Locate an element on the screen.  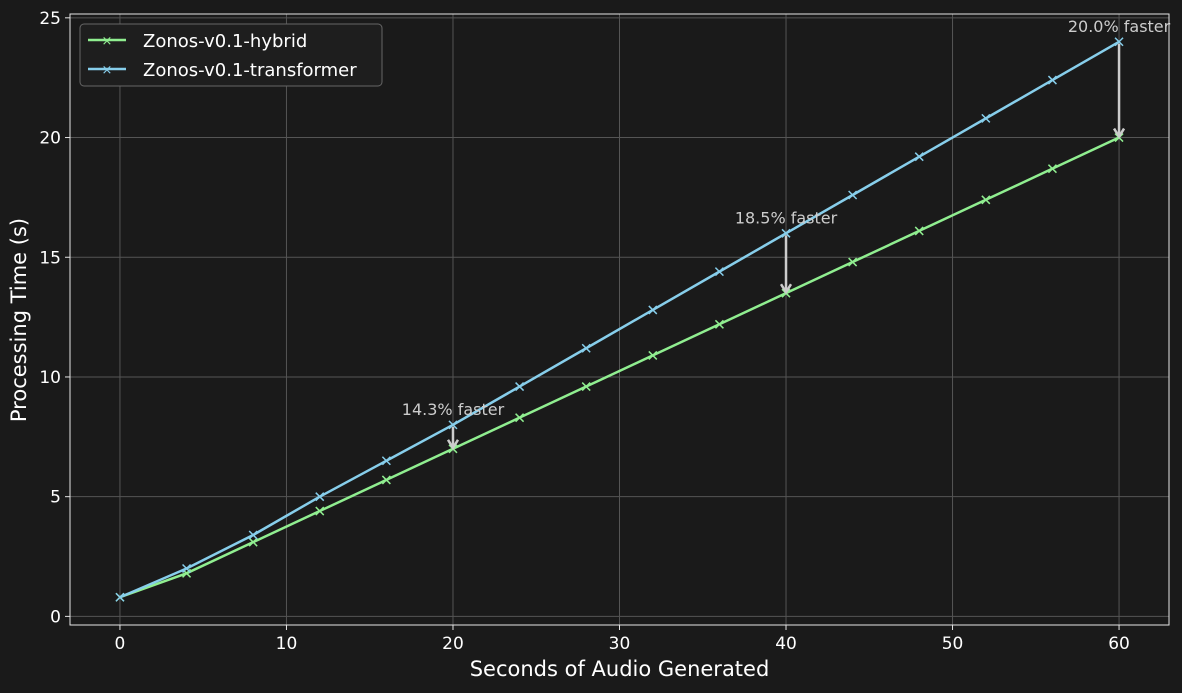
x-tick-label: 0 is located at coordinates (120, 644).